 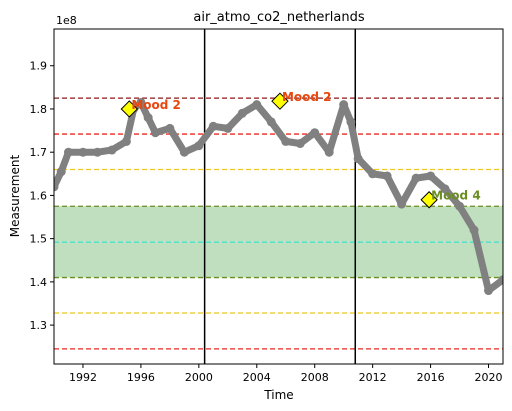 What do you see at coordinates (39, 282) in the screenshot?
I see `y-tick-label: 1.4` at bounding box center [39, 282].